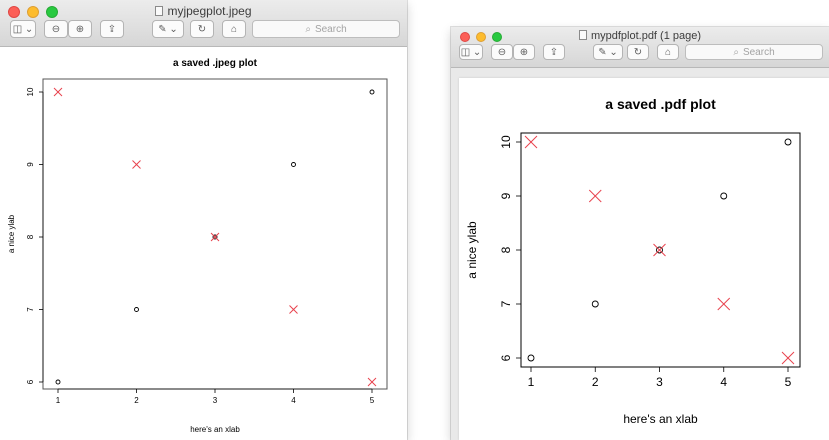 The height and width of the screenshot is (440, 829). I want to click on titlebar: mypdfplot.pdf (1 page) ◫ ⌄ ⊖ ⊕ ⇪ ✎ ⌄ ↻ ⌂, so click(640, 47).